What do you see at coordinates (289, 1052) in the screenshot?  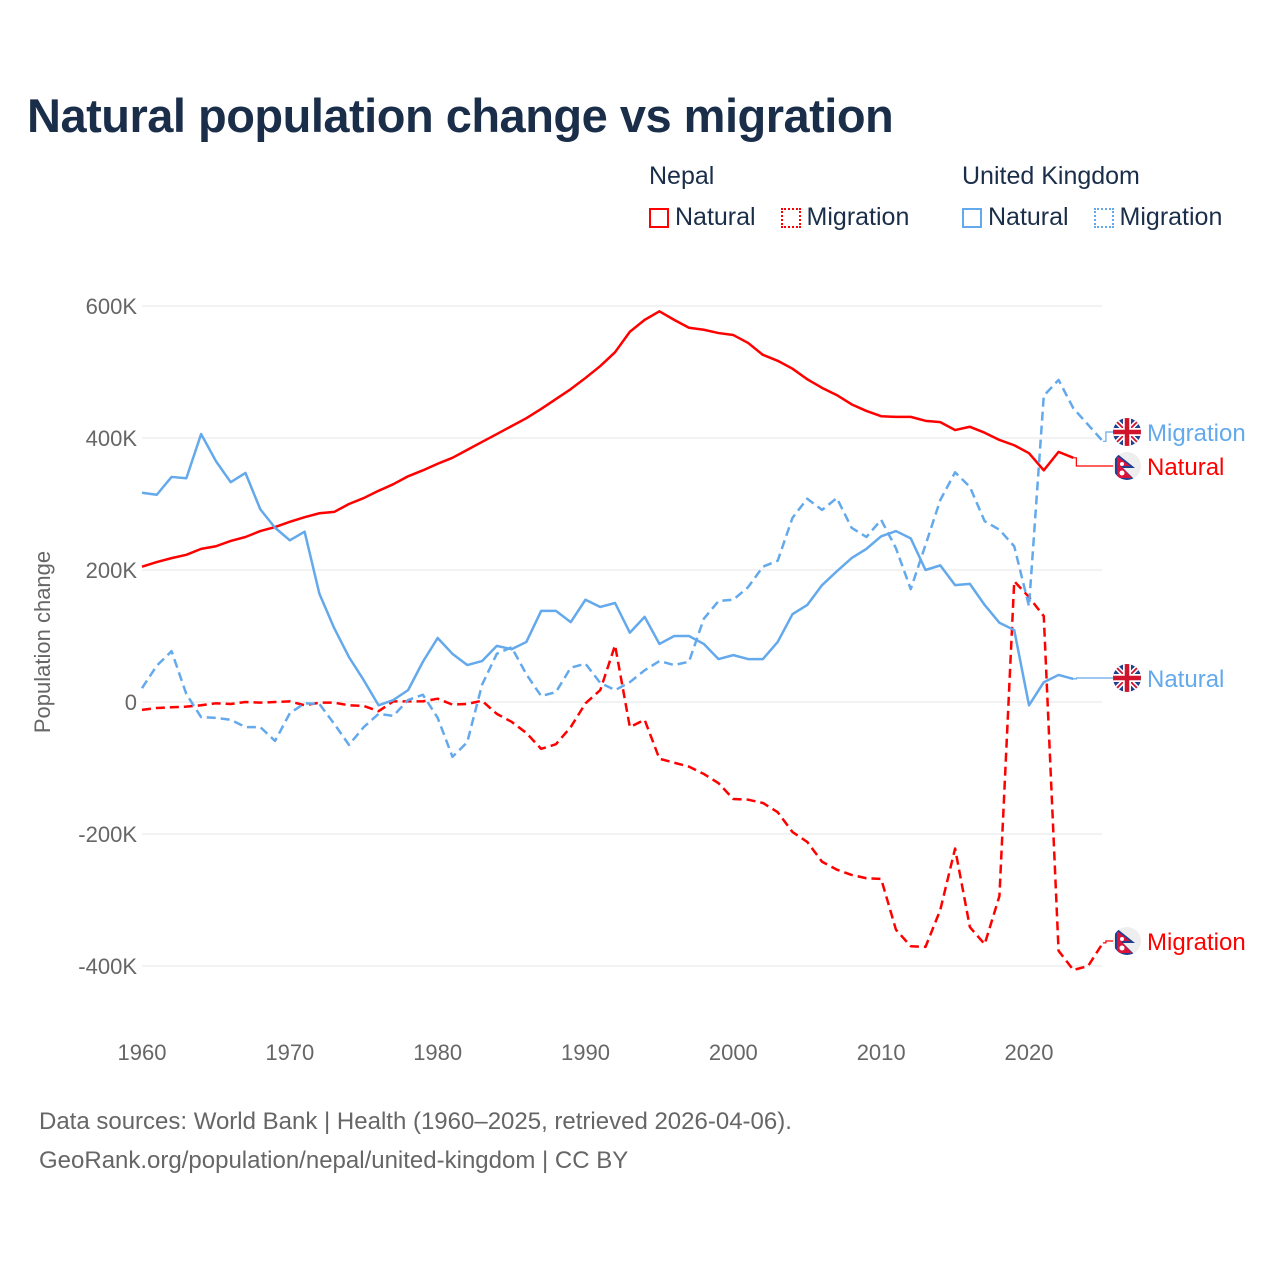 I see `x-tick-label: 1970` at bounding box center [289, 1052].